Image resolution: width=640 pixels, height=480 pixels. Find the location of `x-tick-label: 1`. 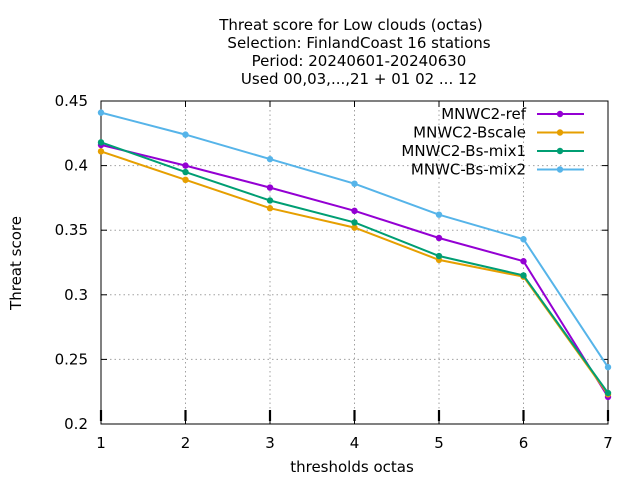

x-tick-label: 1 is located at coordinates (101, 443).